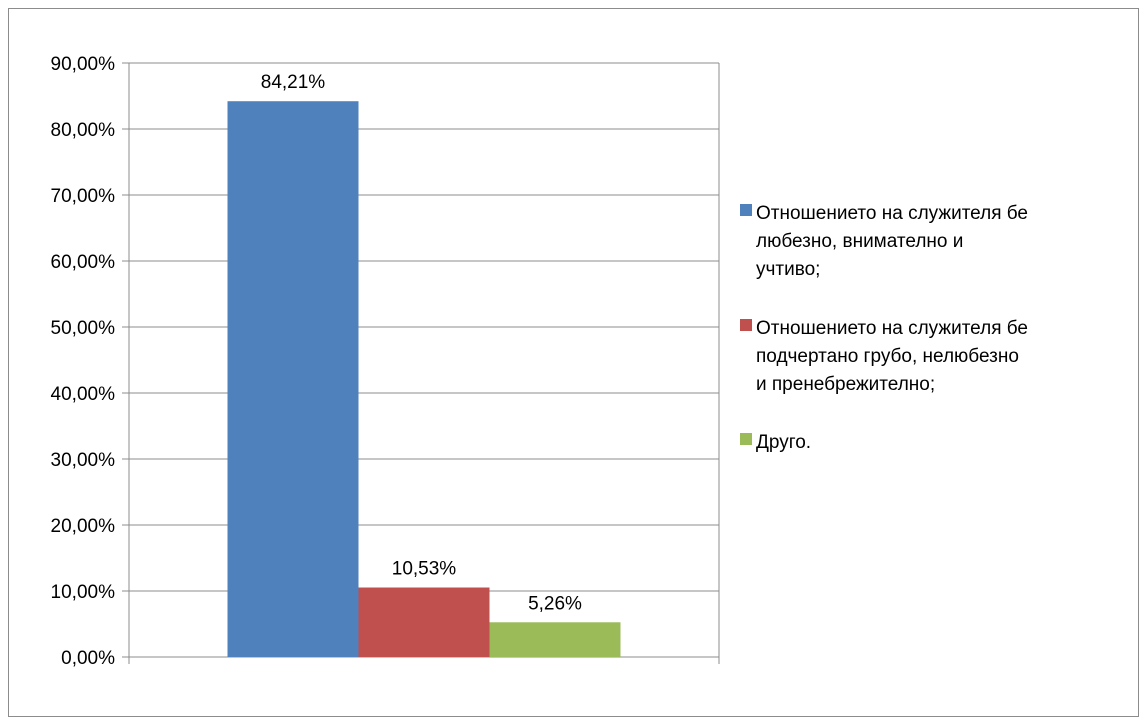 Image resolution: width=1147 pixels, height=725 pixels. What do you see at coordinates (83, 592) in the screenshot?
I see `y-tick-label: 10,00%` at bounding box center [83, 592].